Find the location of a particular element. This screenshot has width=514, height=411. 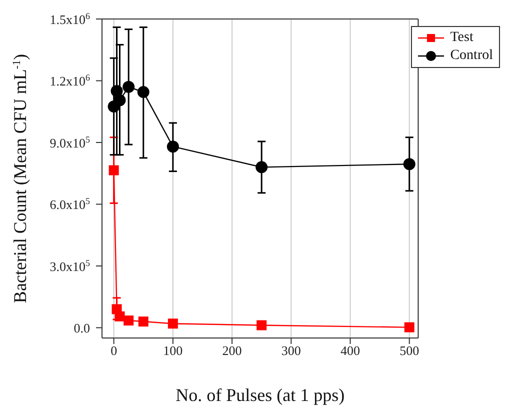

x-tick-label: 400 is located at coordinates (350, 350).